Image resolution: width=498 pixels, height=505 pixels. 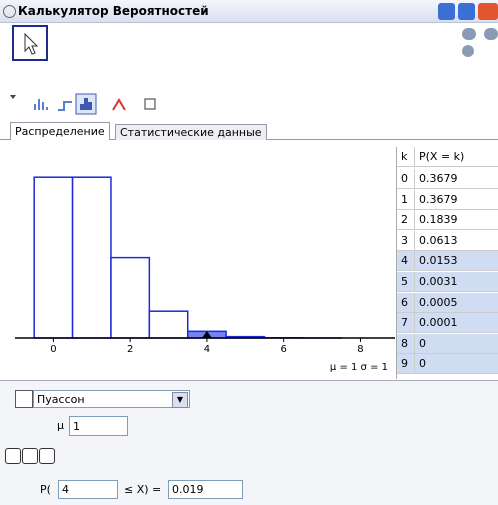 What do you see at coordinates (61, 399) in the screenshot?
I see `distribution-name: Пуассон` at bounding box center [61, 399].